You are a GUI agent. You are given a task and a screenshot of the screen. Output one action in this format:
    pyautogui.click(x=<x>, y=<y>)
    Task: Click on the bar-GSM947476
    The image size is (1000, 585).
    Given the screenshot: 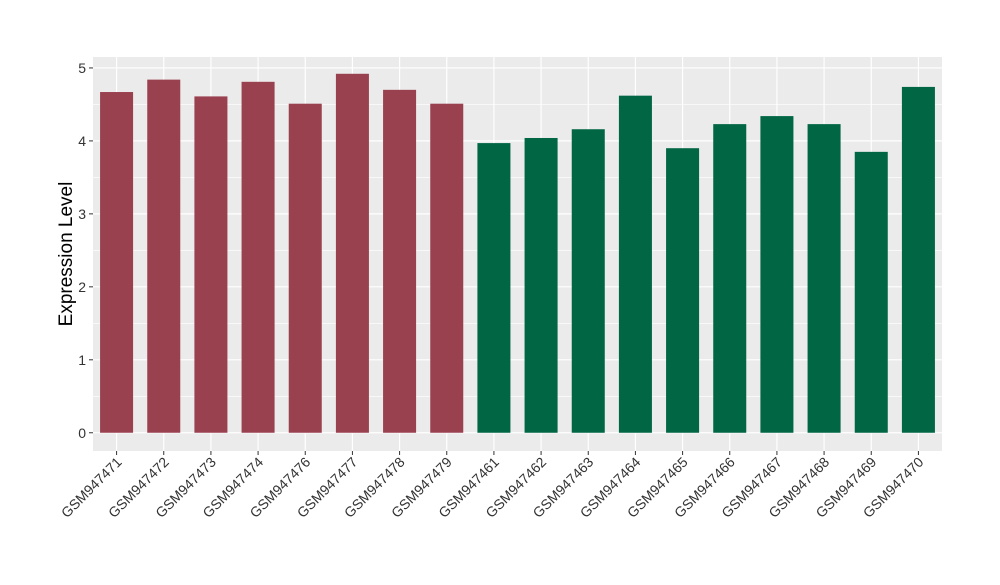 What is the action you would take?
    pyautogui.click(x=305, y=268)
    